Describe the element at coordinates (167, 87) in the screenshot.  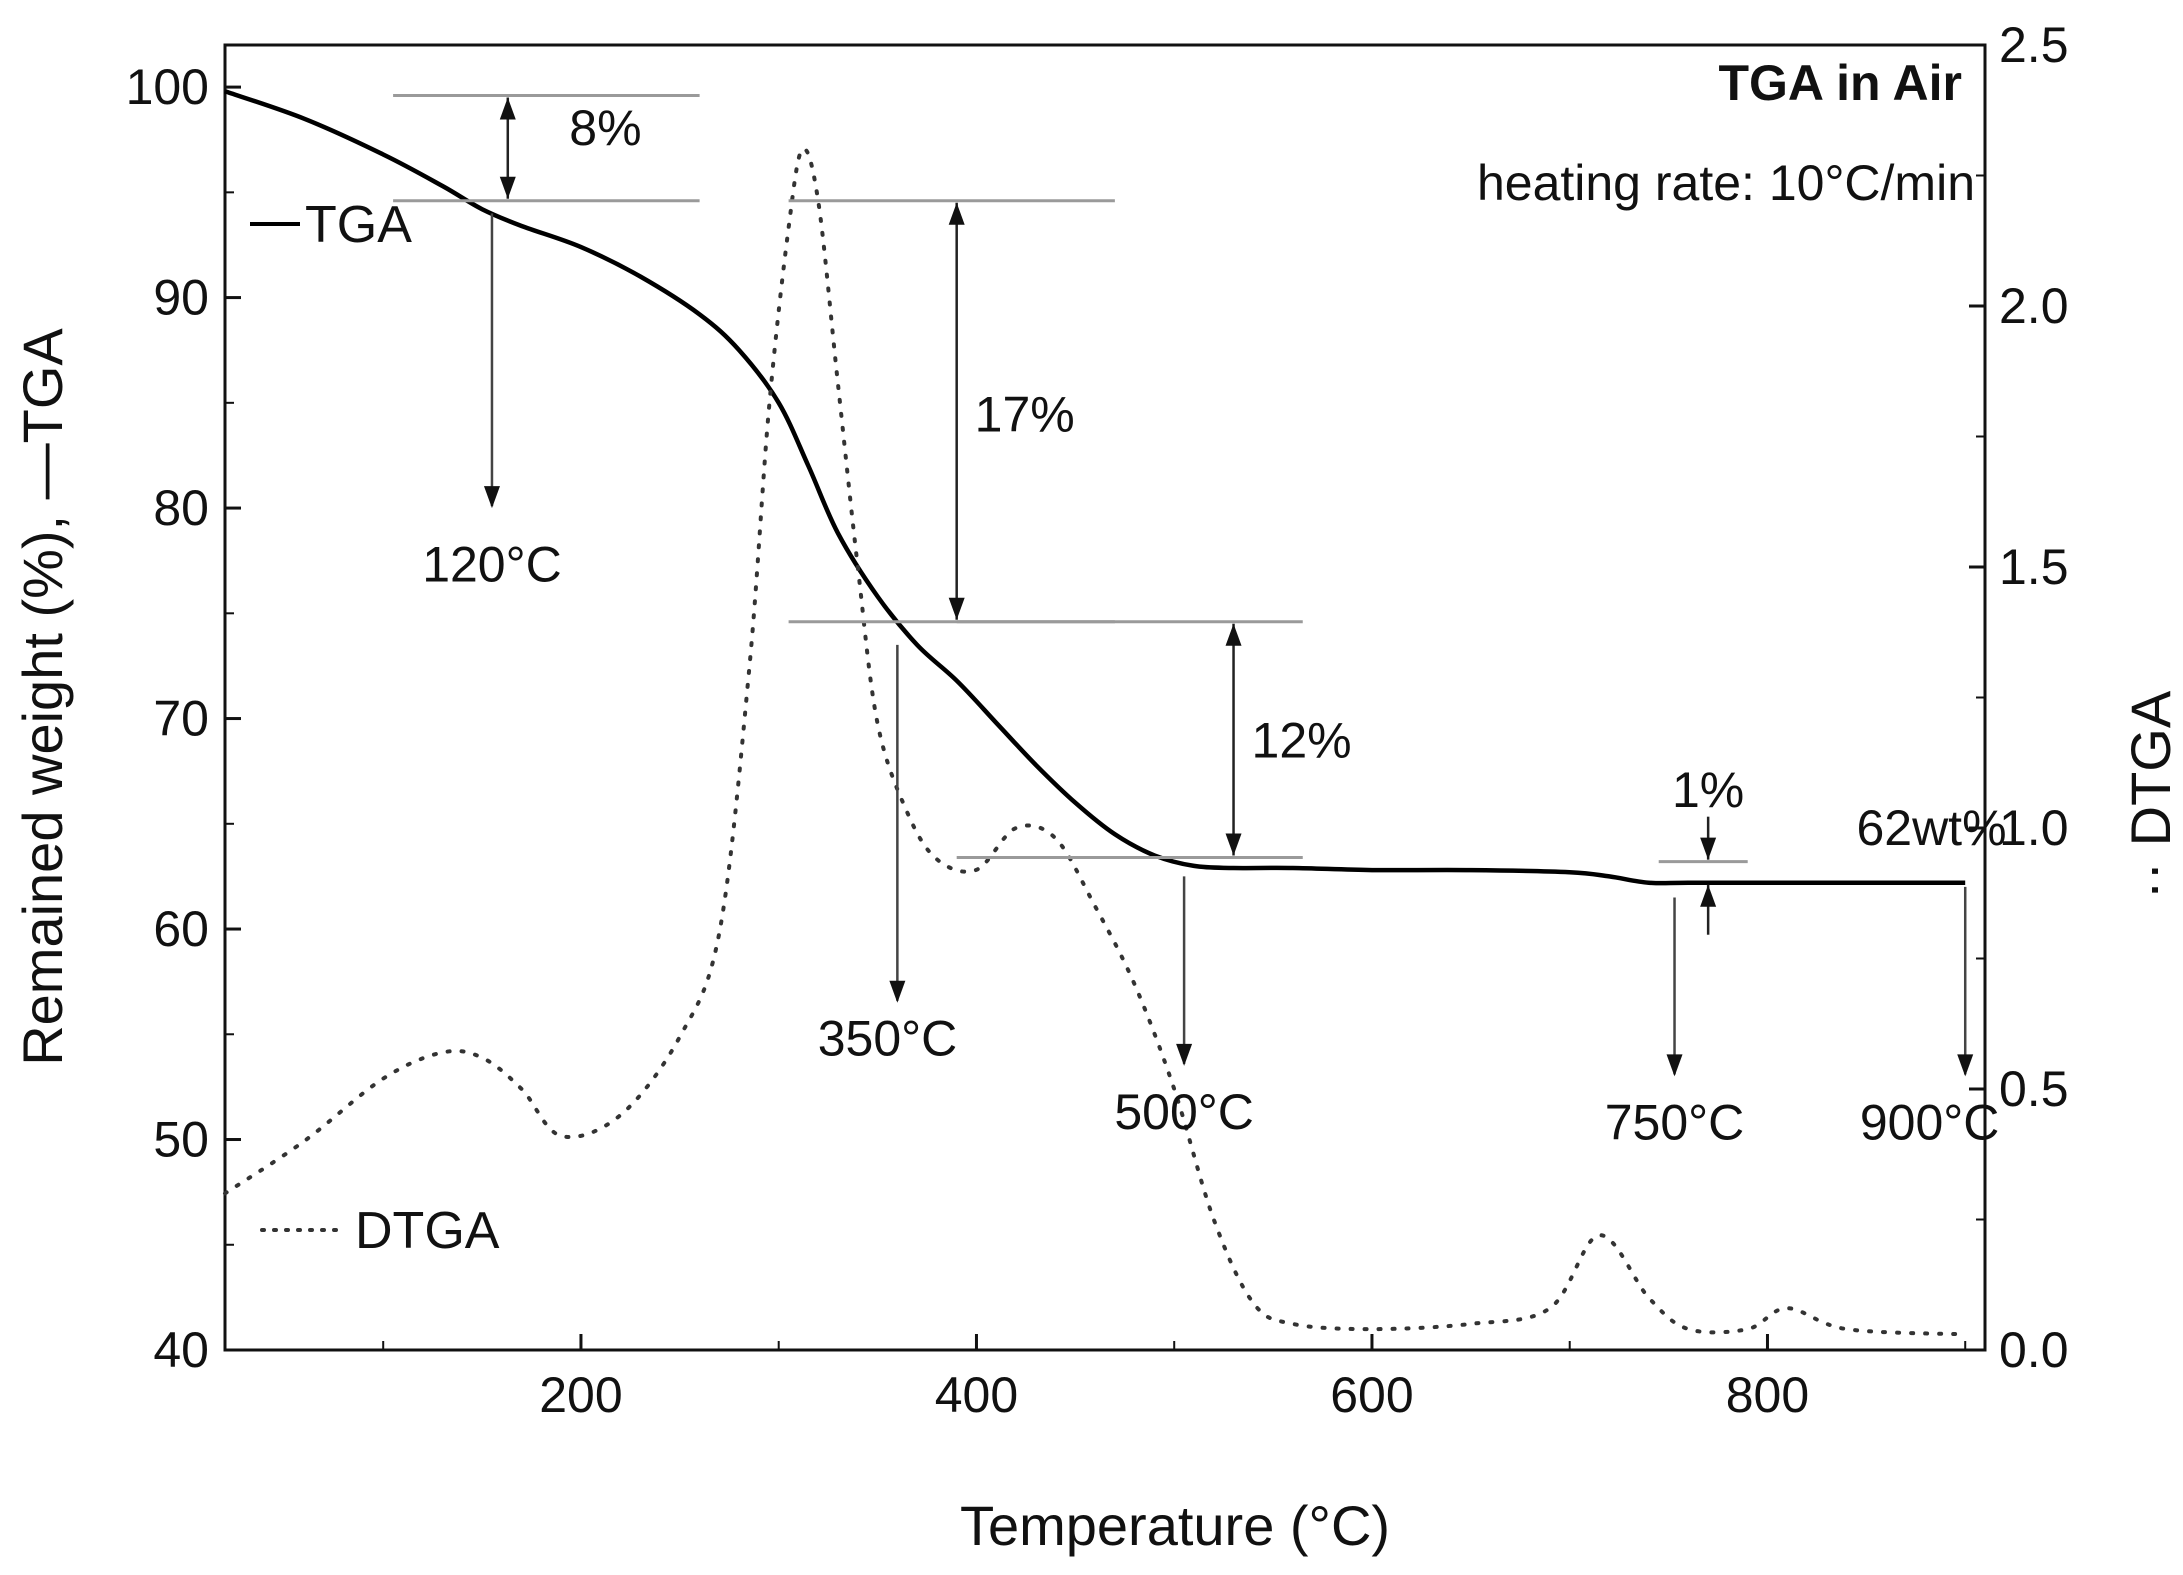
I see `y-left-tick-label: 100` at that location.